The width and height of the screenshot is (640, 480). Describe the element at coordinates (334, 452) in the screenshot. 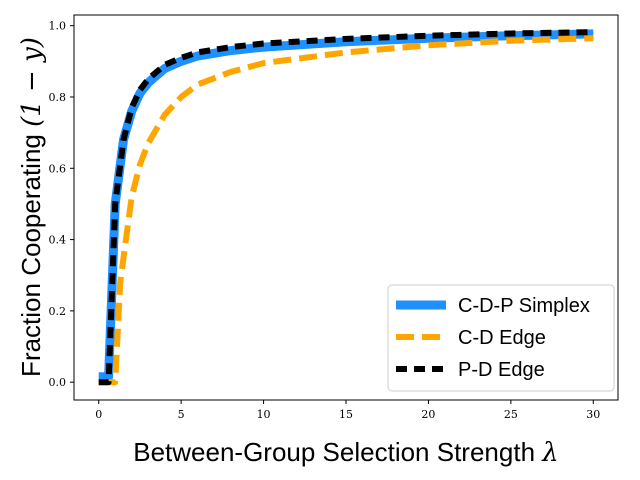

I see `x-axis-title-text: Between-Group Selection Strength` at that location.